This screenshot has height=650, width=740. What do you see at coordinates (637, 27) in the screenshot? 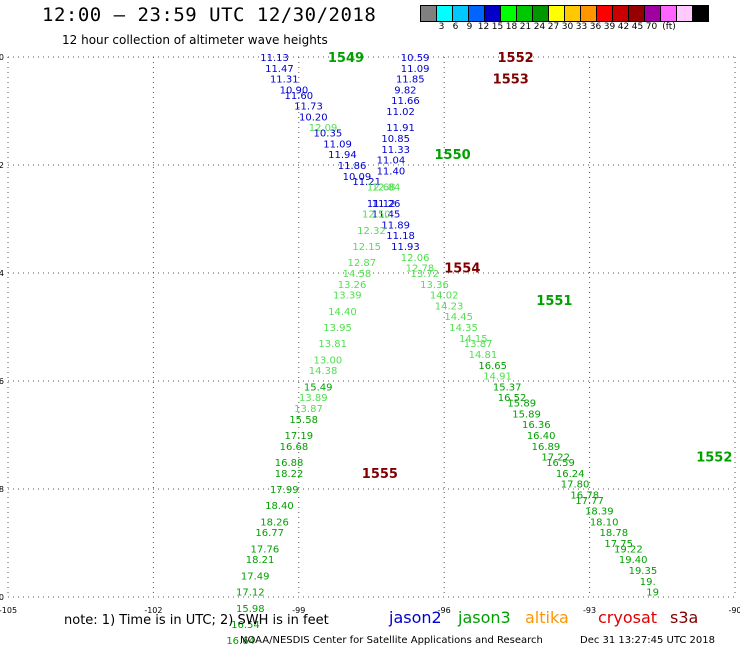
I see `color-scale-label: 45` at bounding box center [637, 27].